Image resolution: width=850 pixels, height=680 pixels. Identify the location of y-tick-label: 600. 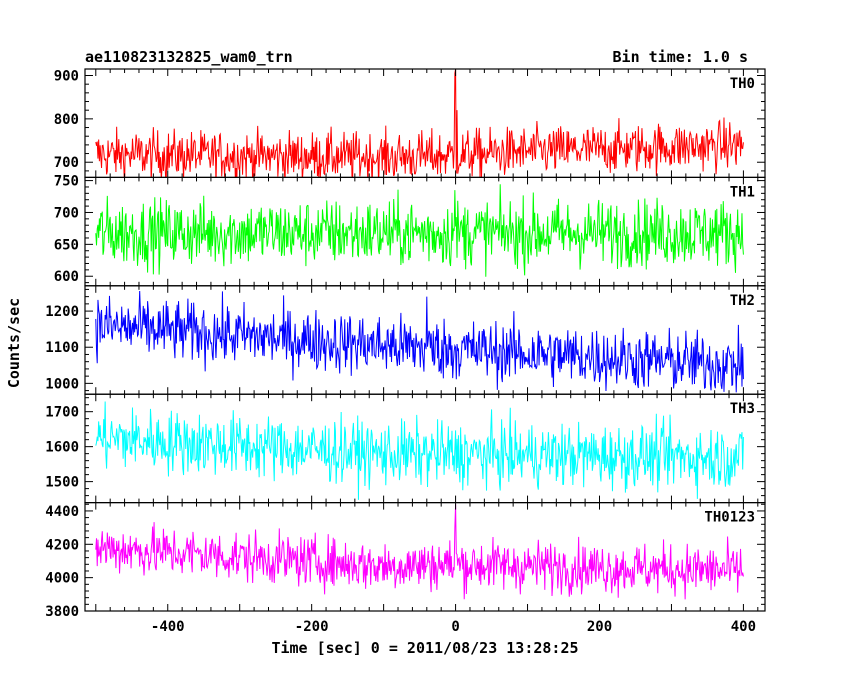
(66, 277).